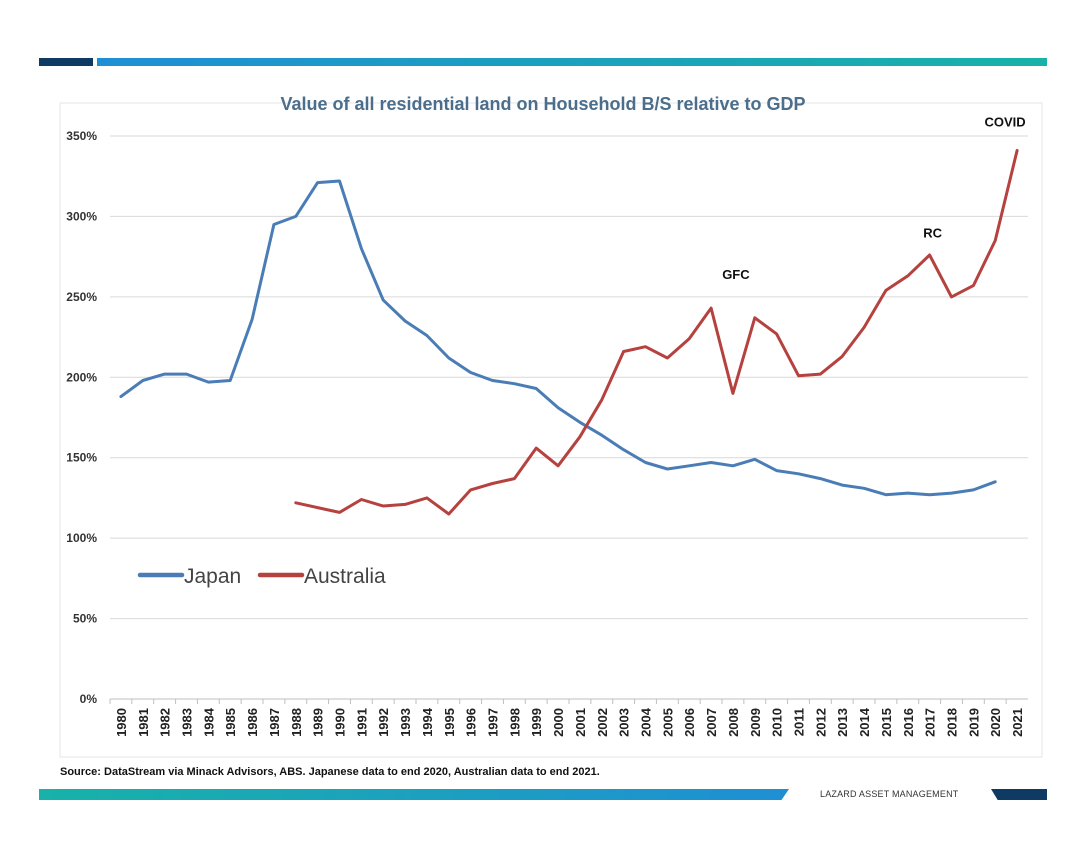 This screenshot has width=1086, height=860. What do you see at coordinates (471, 722) in the screenshot?
I see `x-tick-label: 1996` at bounding box center [471, 722].